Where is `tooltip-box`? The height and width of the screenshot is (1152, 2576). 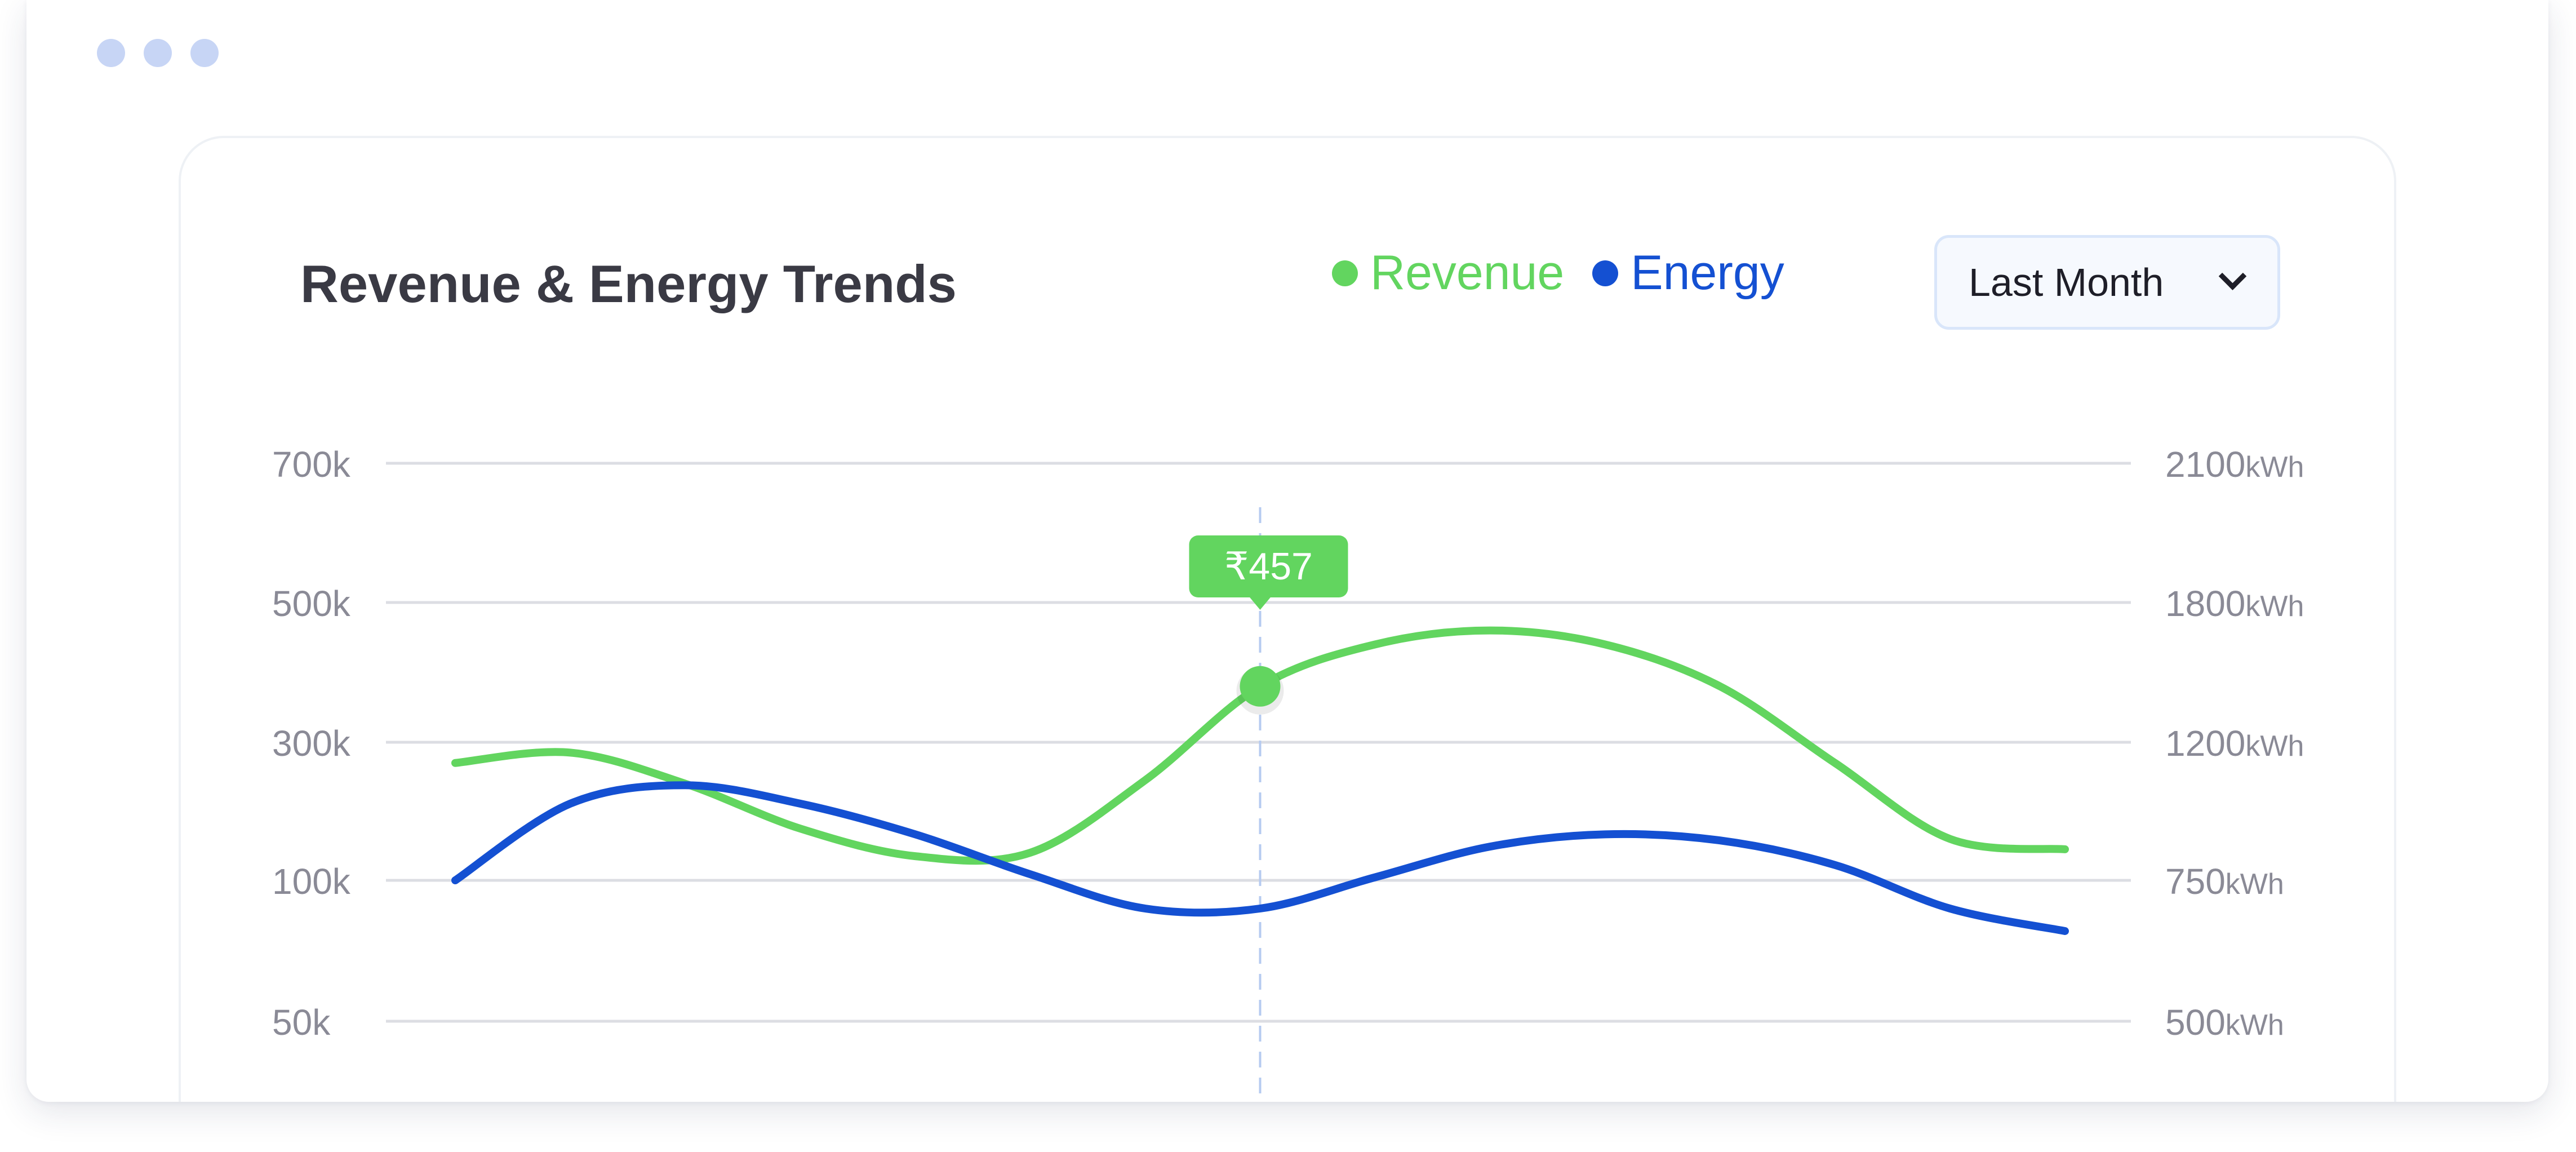
tooltip-box is located at coordinates (1268, 566).